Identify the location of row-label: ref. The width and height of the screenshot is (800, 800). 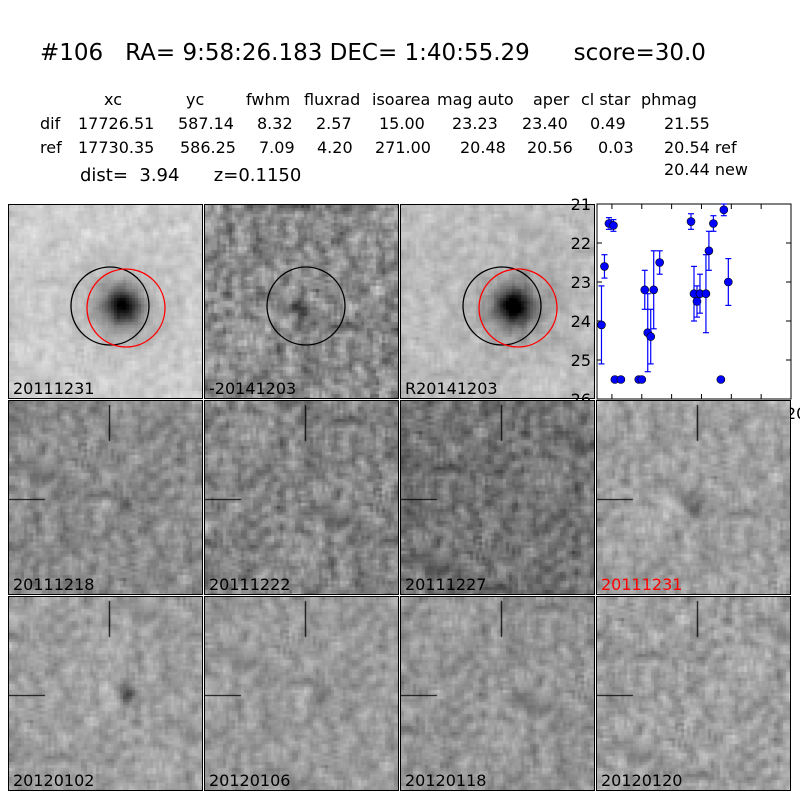
(51, 147).